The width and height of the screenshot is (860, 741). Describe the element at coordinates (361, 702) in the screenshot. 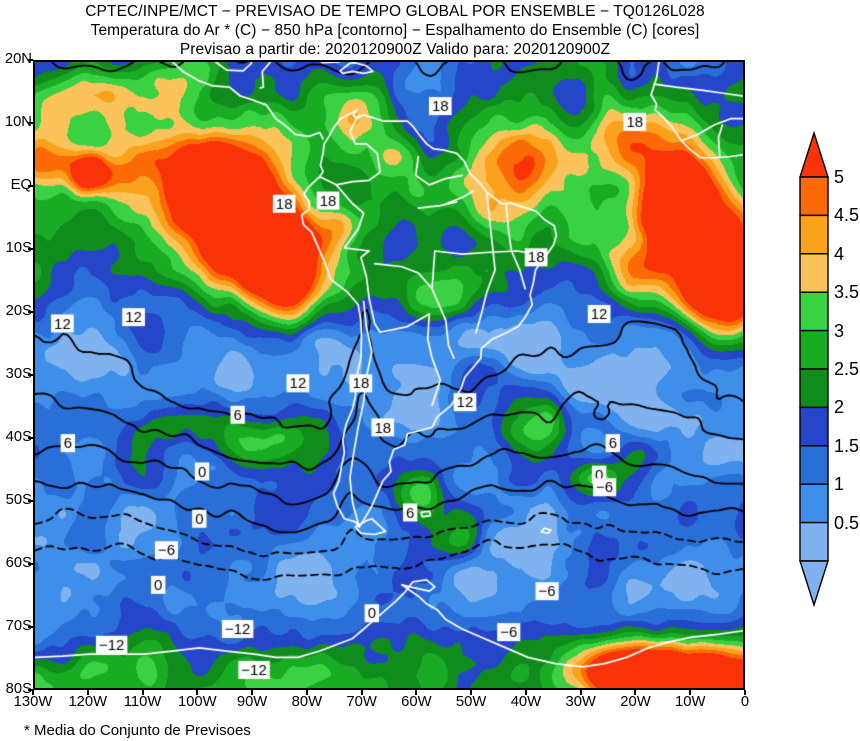

I see `x-axis-tick-70W: 70W` at that location.